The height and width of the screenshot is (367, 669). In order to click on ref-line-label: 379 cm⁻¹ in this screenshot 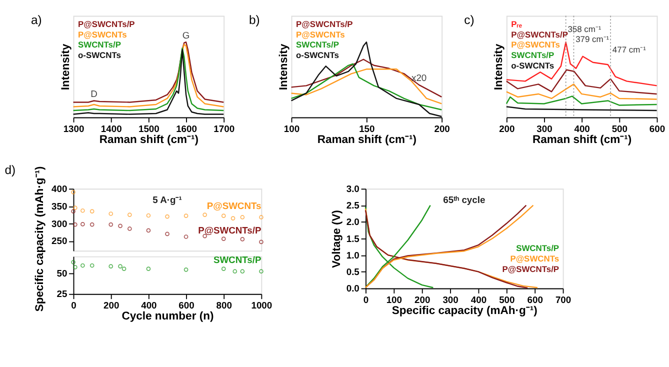, I will do `click(593, 39)`.